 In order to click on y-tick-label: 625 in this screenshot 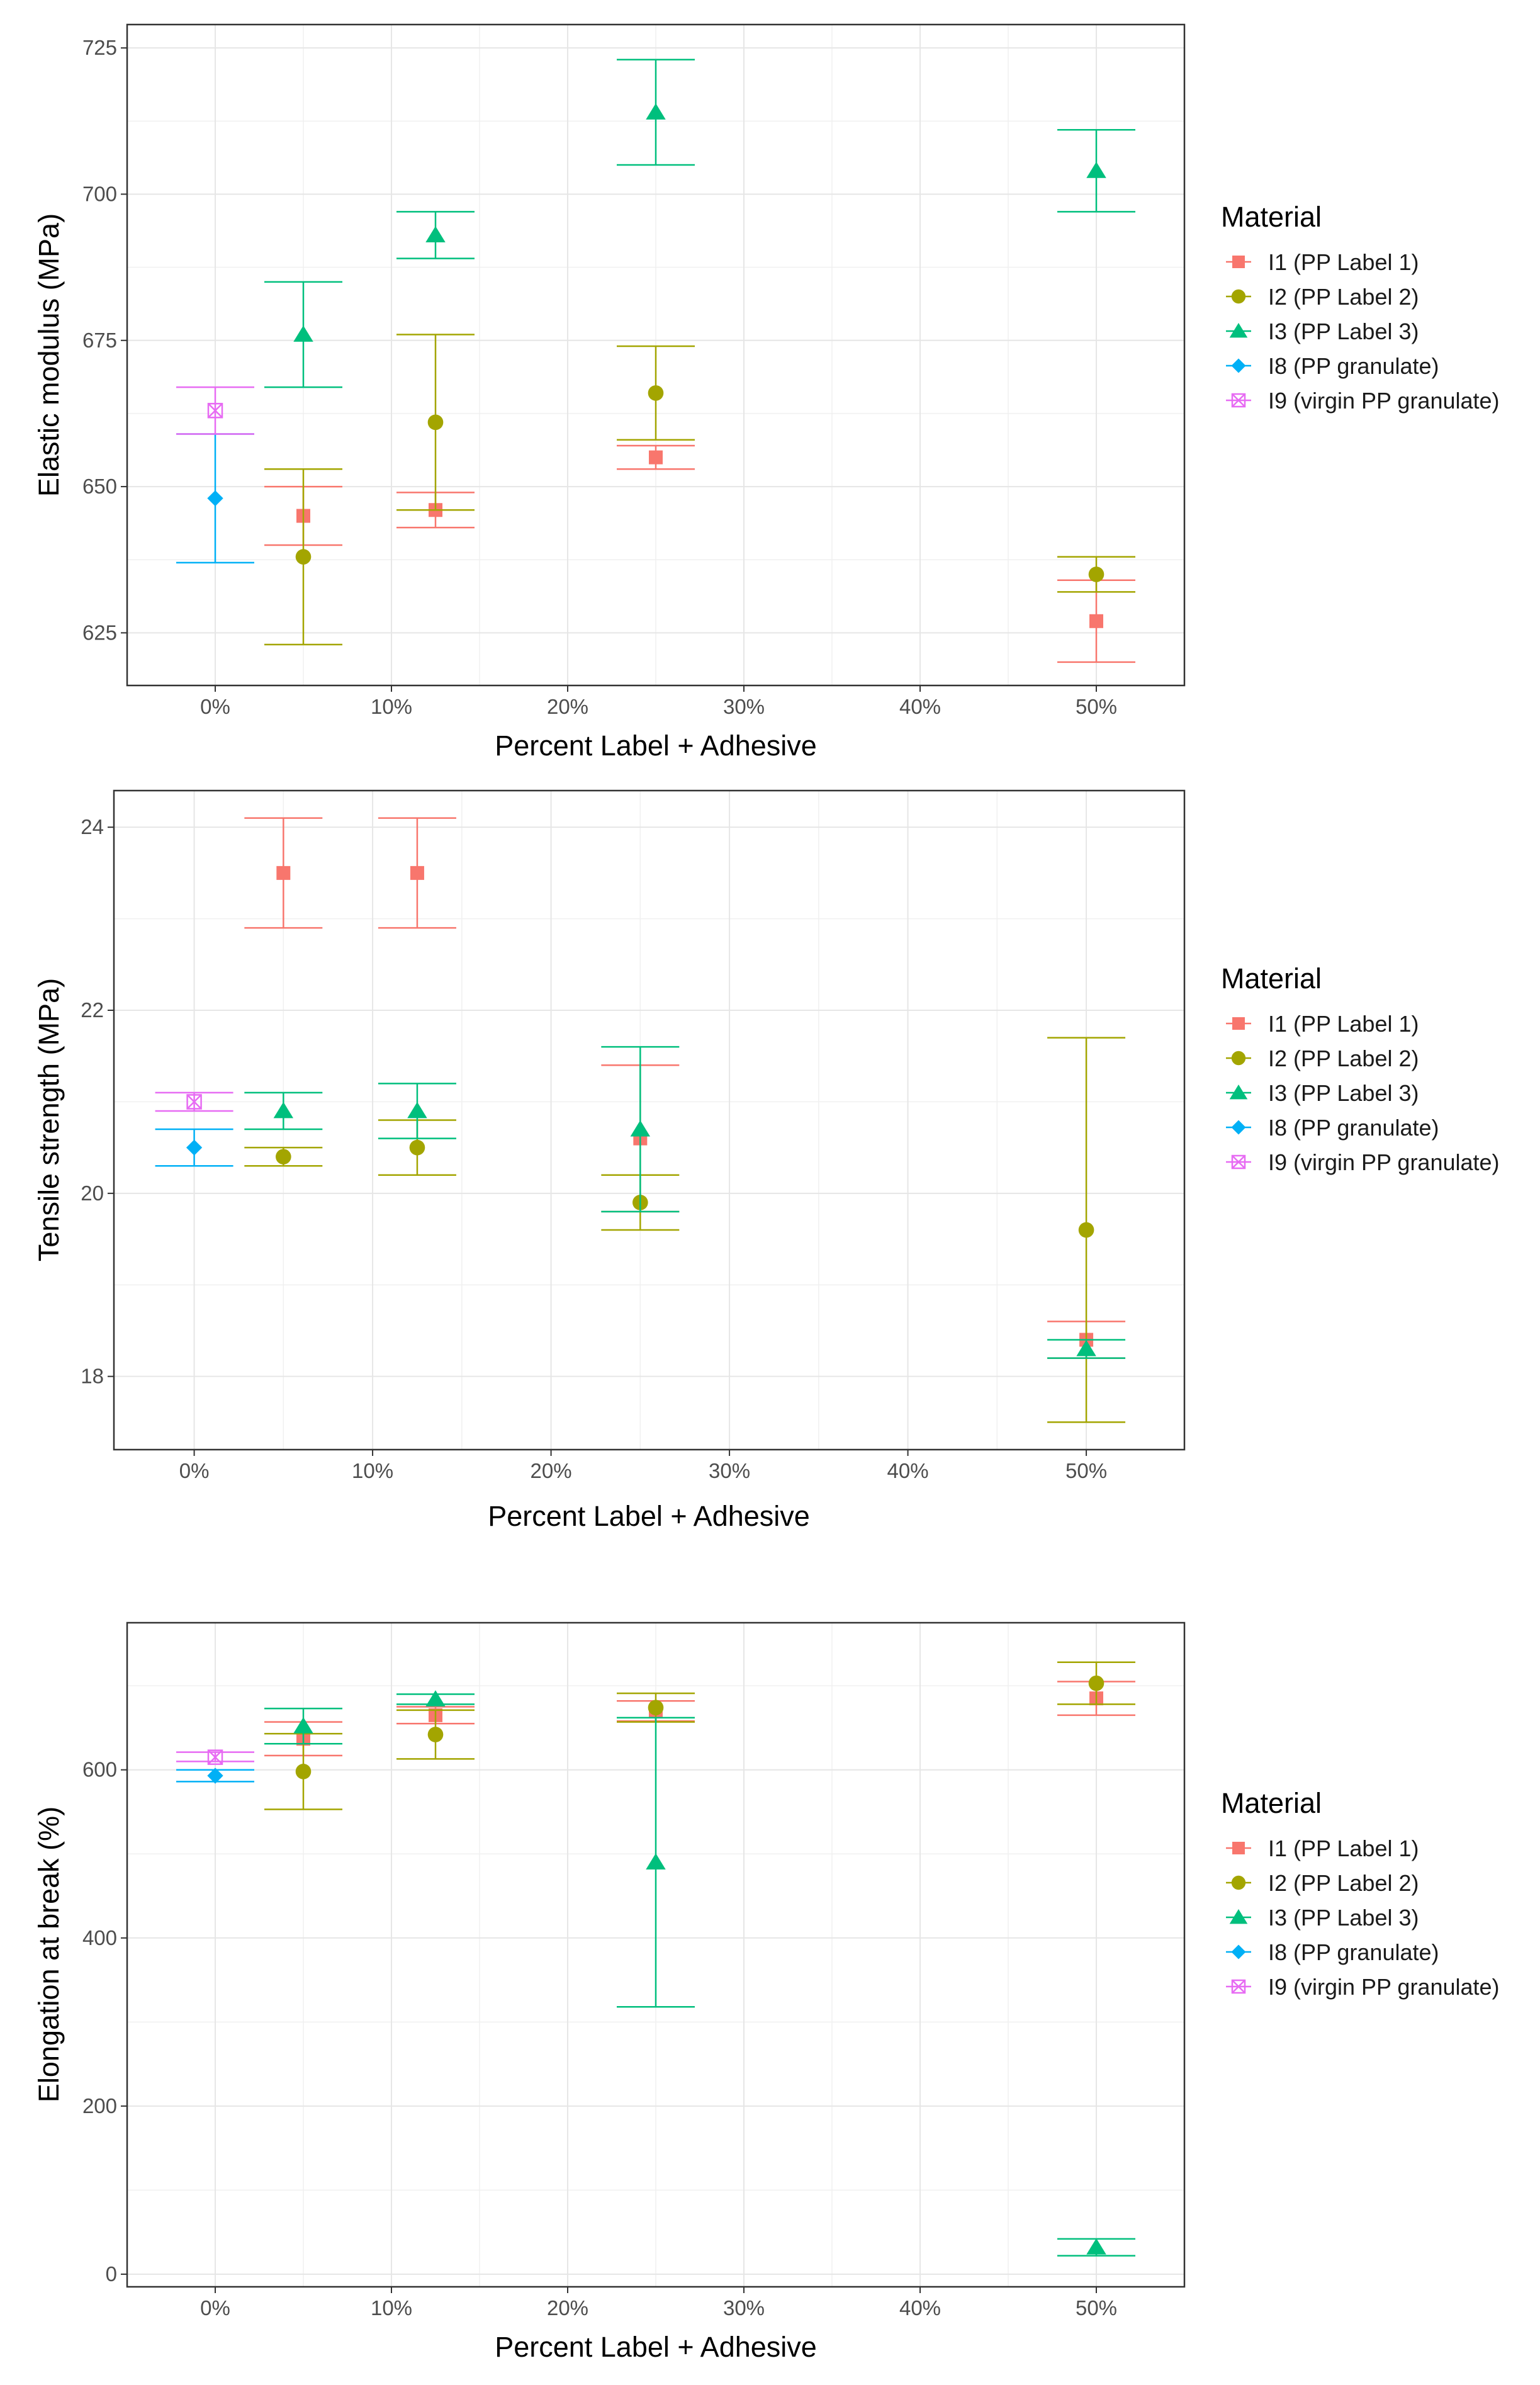, I will do `click(99, 632)`.